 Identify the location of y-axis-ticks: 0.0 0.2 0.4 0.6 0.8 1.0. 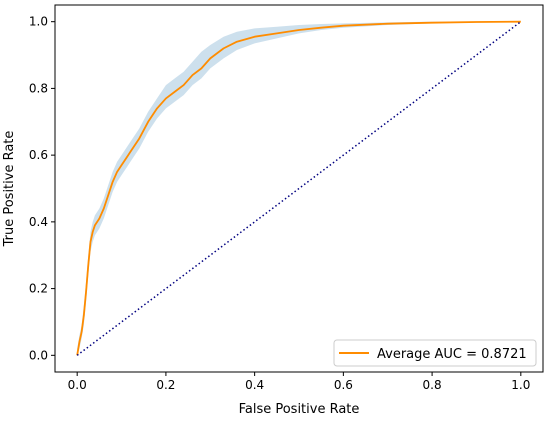
(42, 188).